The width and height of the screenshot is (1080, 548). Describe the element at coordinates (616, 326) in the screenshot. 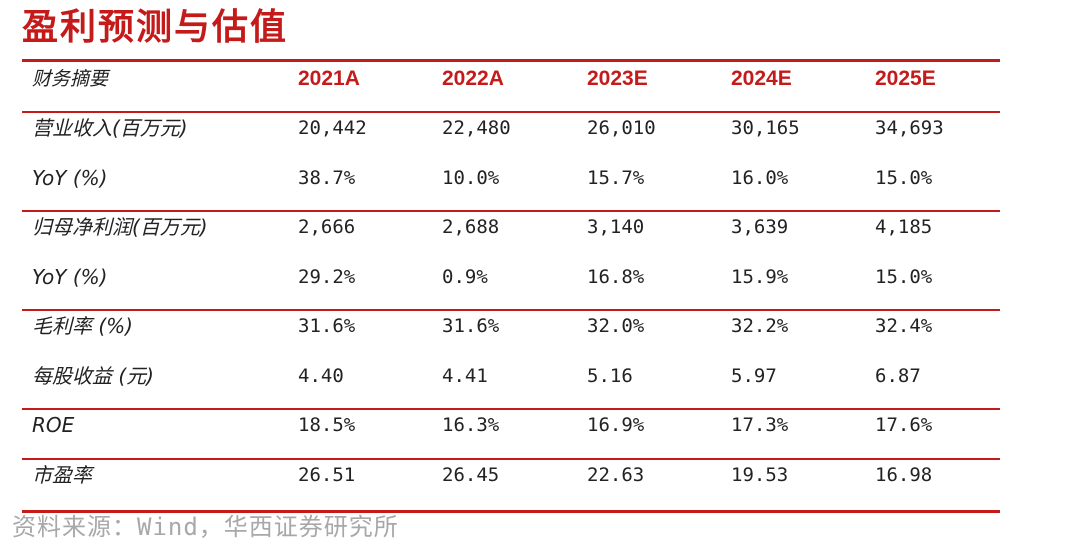

I see `row-value: 32.0%` at that location.